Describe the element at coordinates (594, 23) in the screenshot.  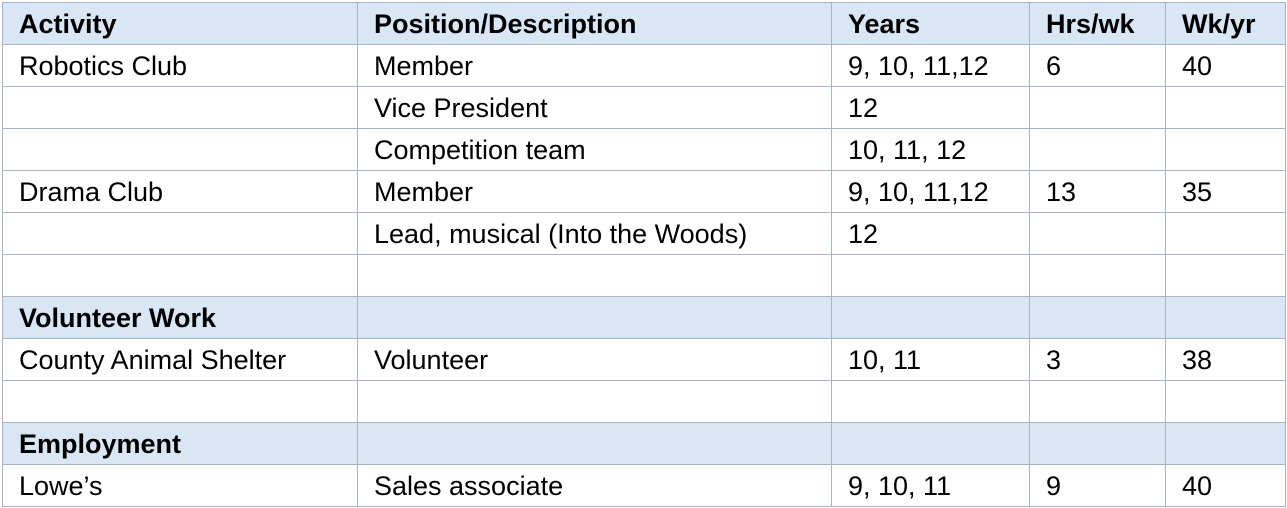
I see `header-position-description: Position/Description` at that location.